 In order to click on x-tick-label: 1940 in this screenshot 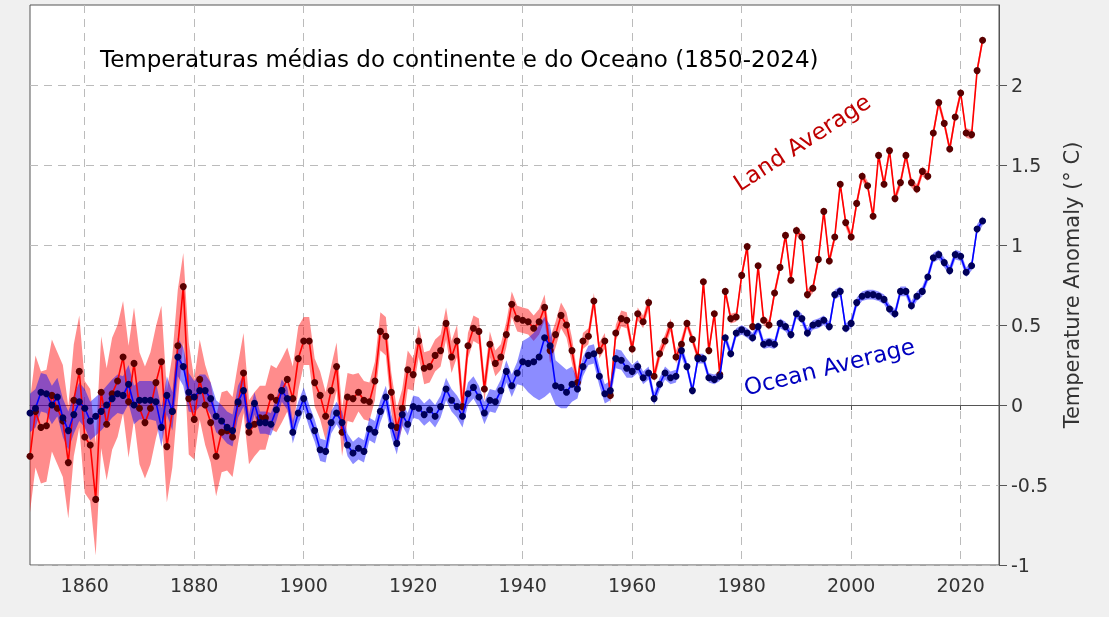, I will do `click(522, 584)`.